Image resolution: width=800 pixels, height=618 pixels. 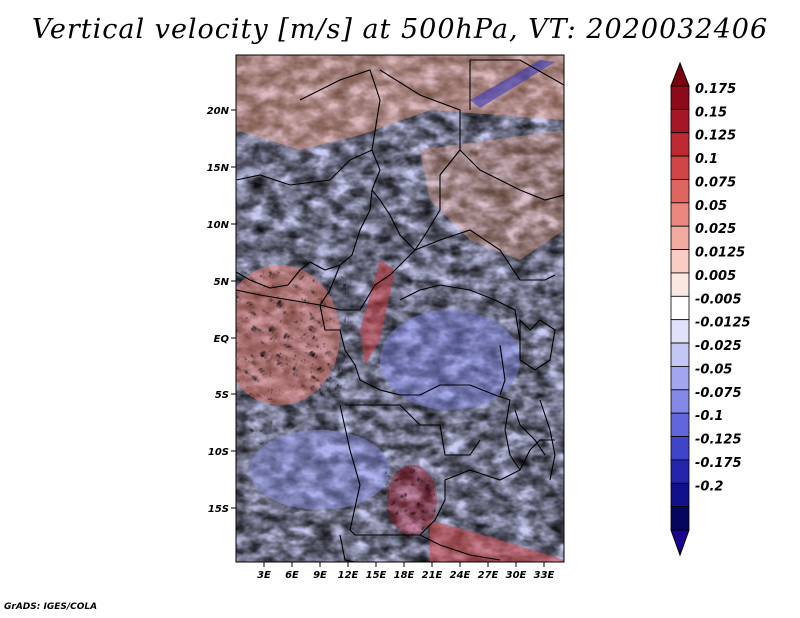 I want to click on credit-text: GrADS: IGES/COLA, so click(x=51, y=607).